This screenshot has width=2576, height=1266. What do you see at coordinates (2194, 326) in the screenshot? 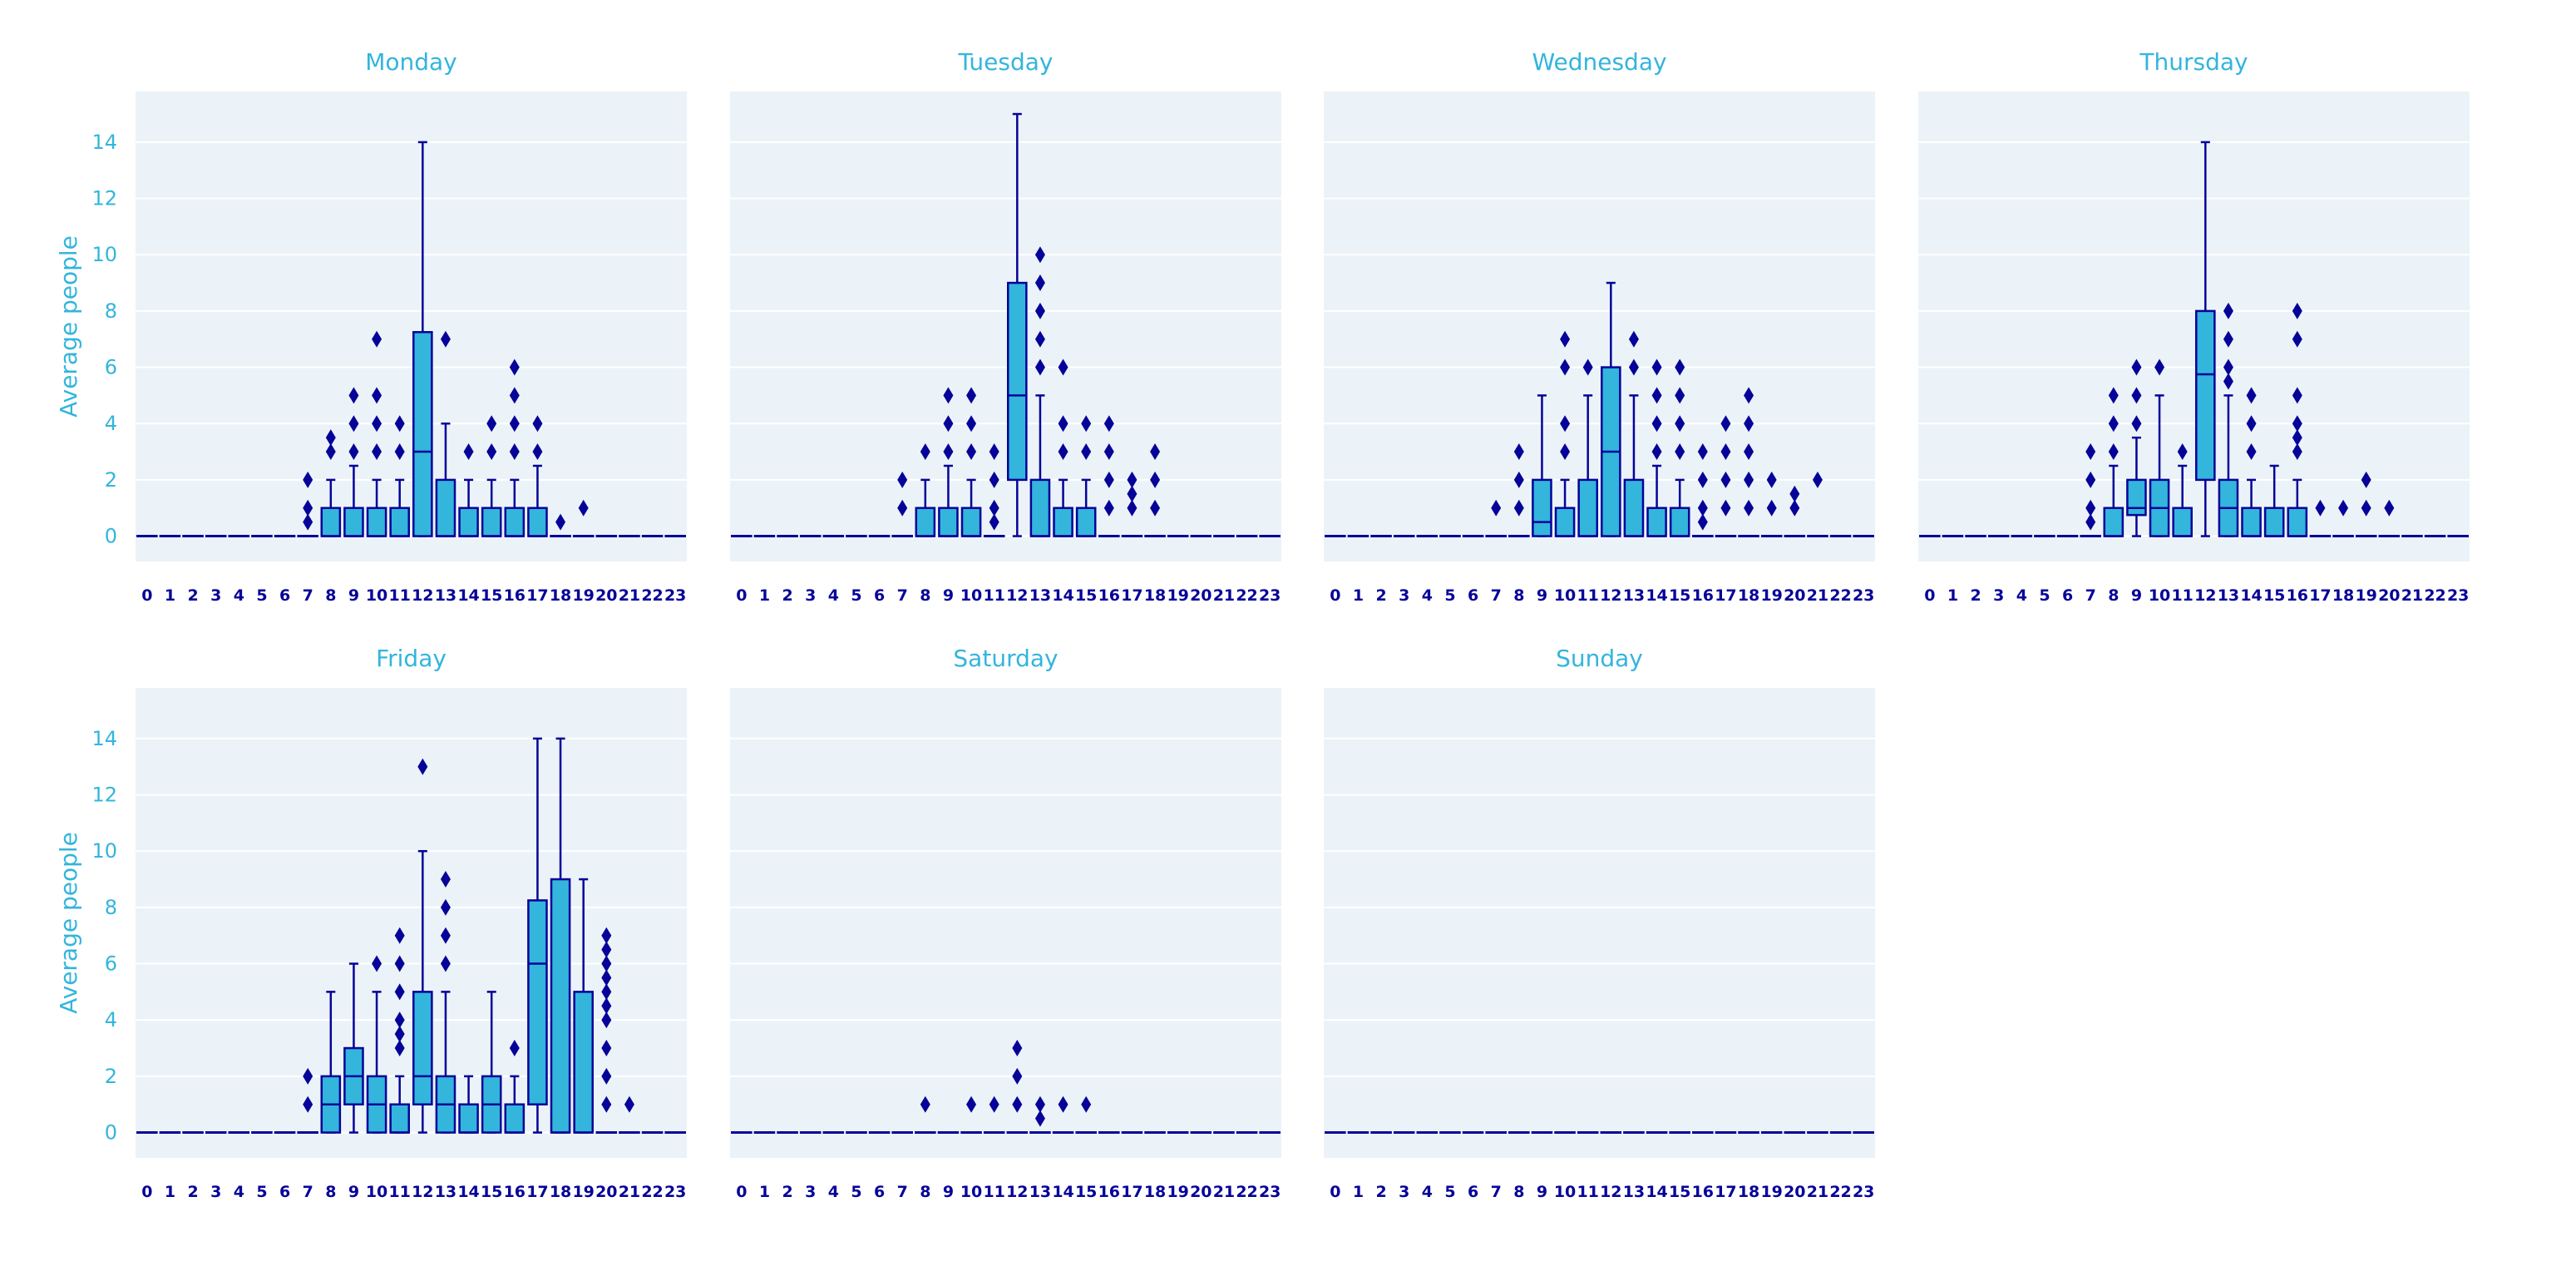
I see `plot-area` at bounding box center [2194, 326].